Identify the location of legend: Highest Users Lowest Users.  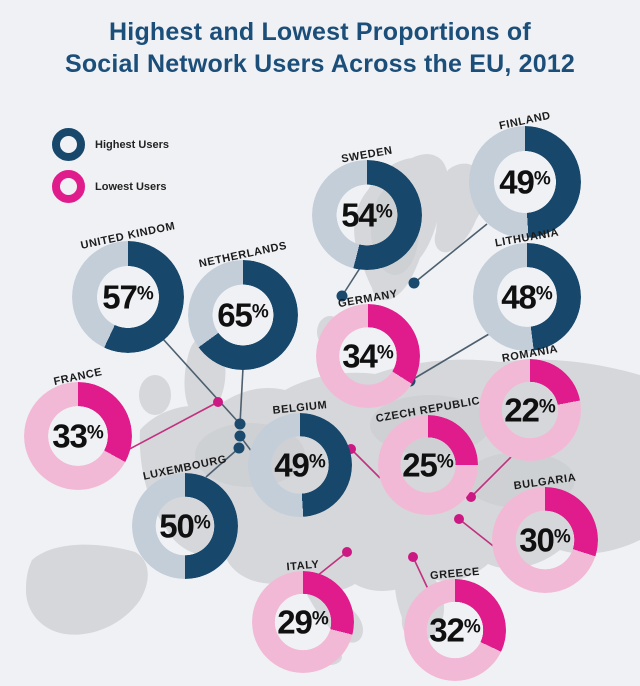
(110, 165).